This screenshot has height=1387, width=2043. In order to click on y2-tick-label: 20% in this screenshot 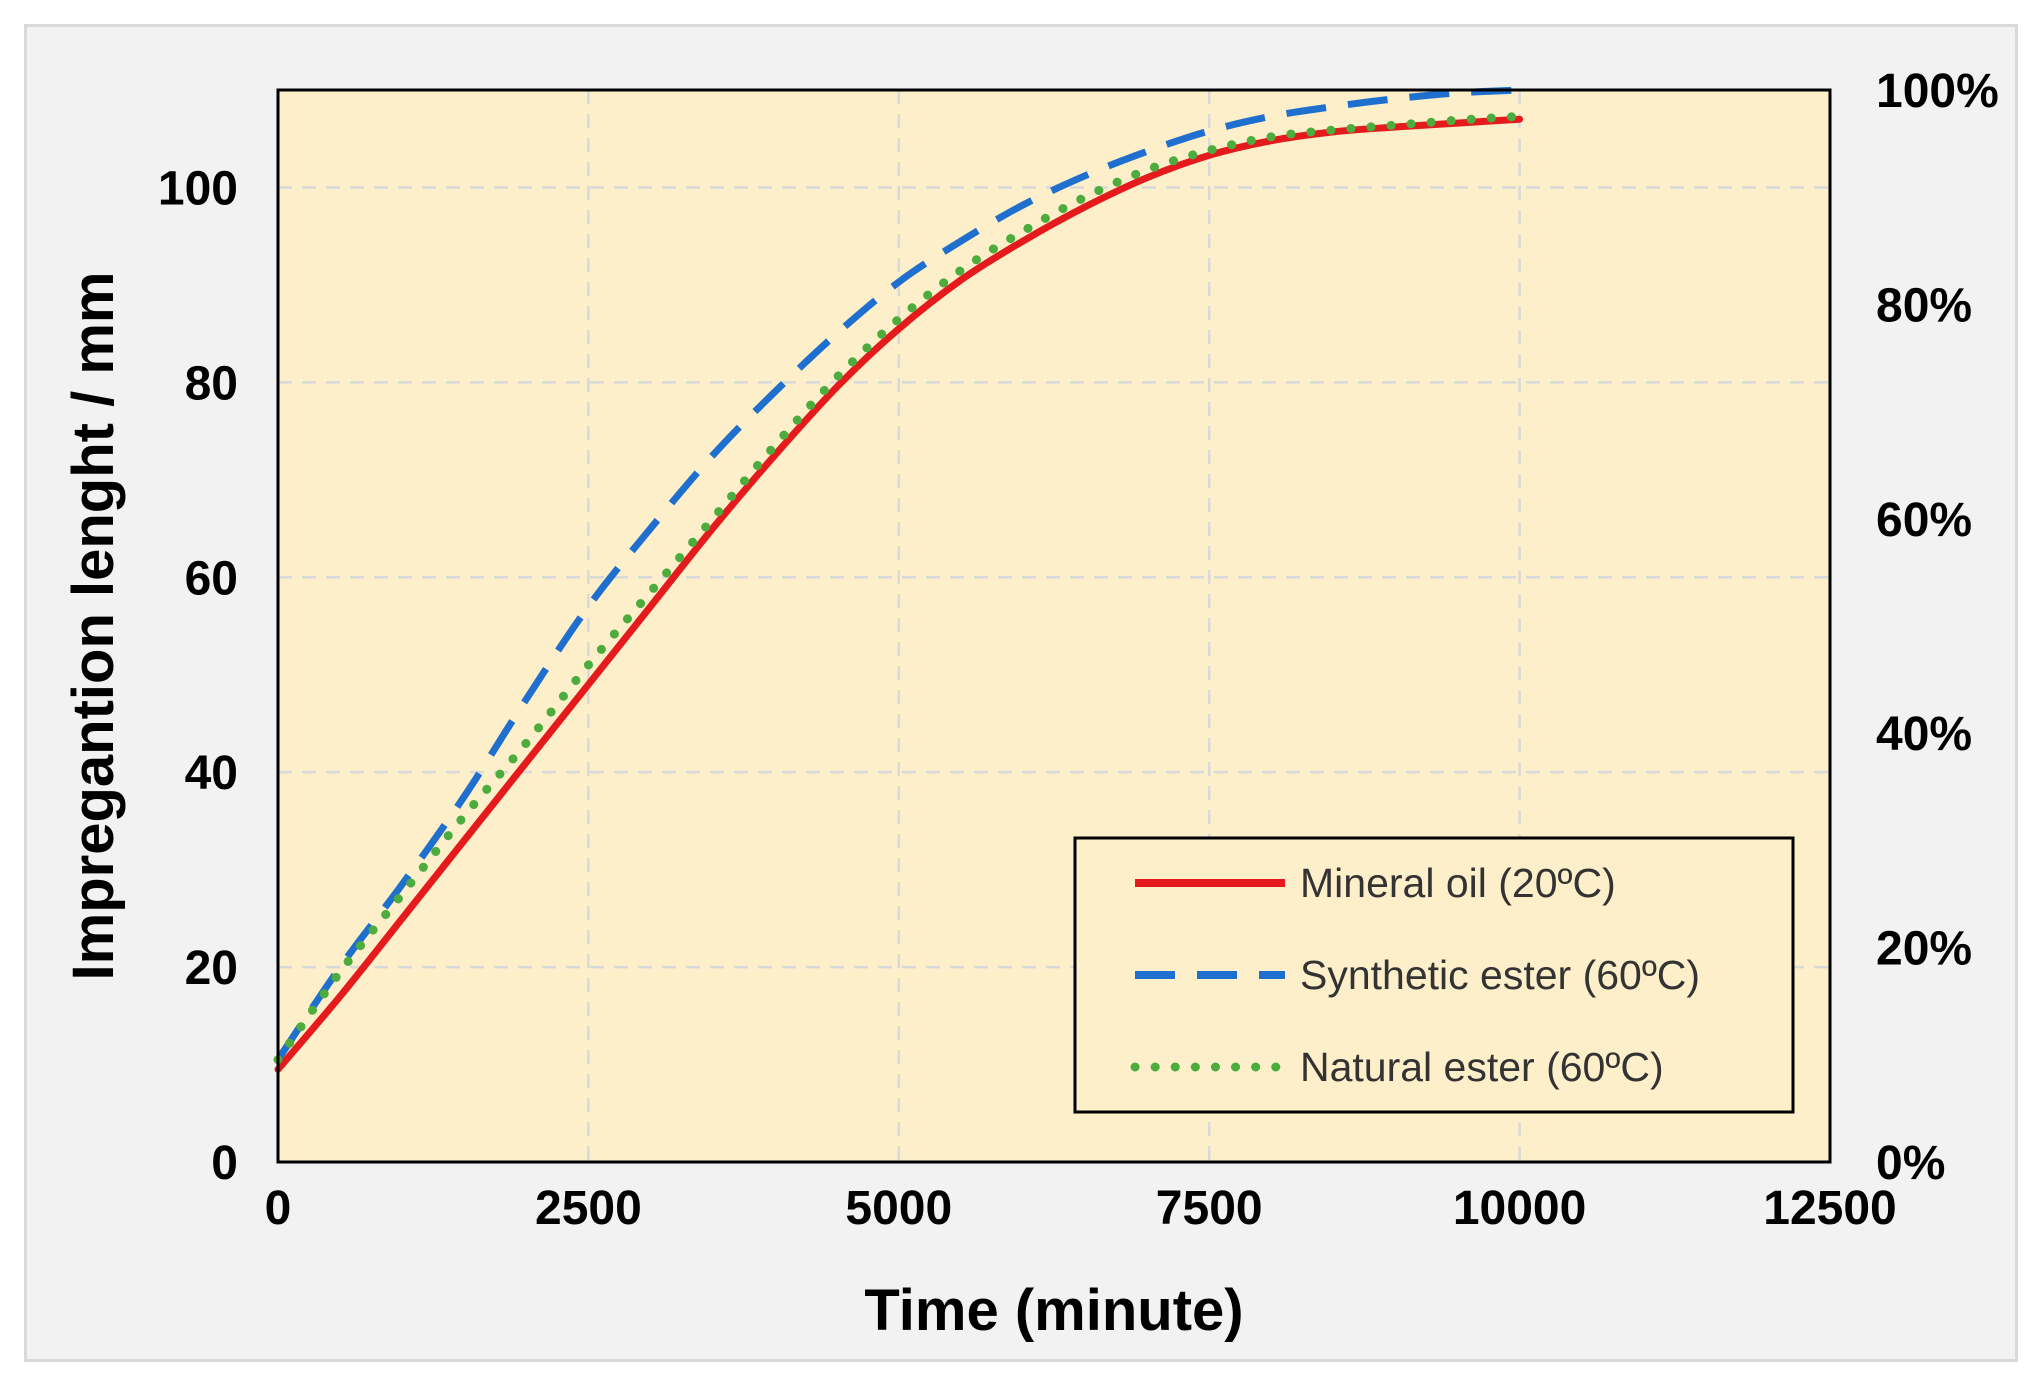, I will do `click(1924, 949)`.